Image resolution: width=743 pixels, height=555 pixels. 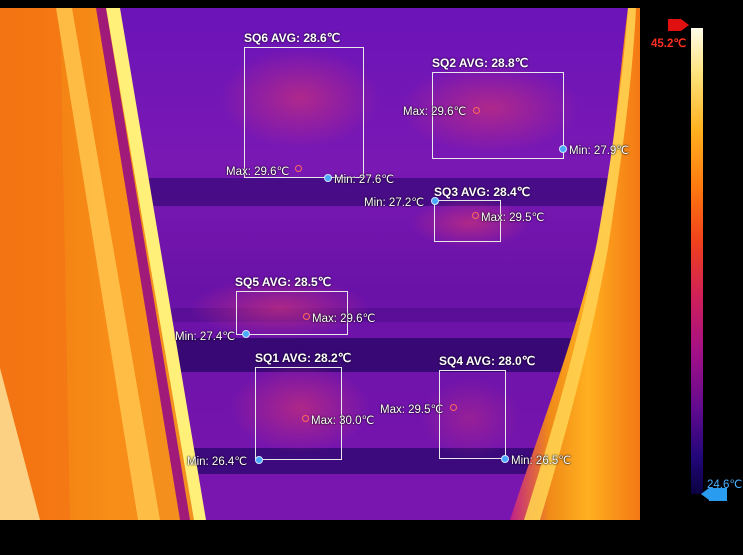 I want to click on region-sq2-title: SQ2 AVG: 28.8℃, so click(x=480, y=63).